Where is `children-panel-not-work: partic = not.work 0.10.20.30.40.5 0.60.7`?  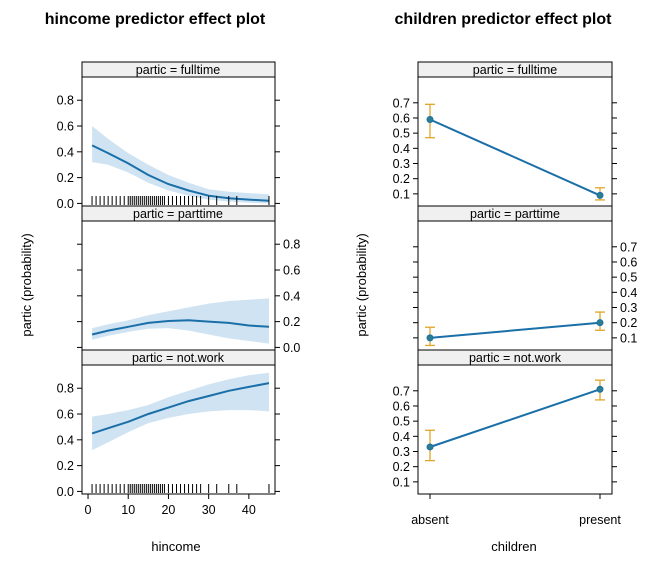
children-panel-not-work: partic = not.work 0.10.20.30.40.5 0.60.7 is located at coordinates (505, 422).